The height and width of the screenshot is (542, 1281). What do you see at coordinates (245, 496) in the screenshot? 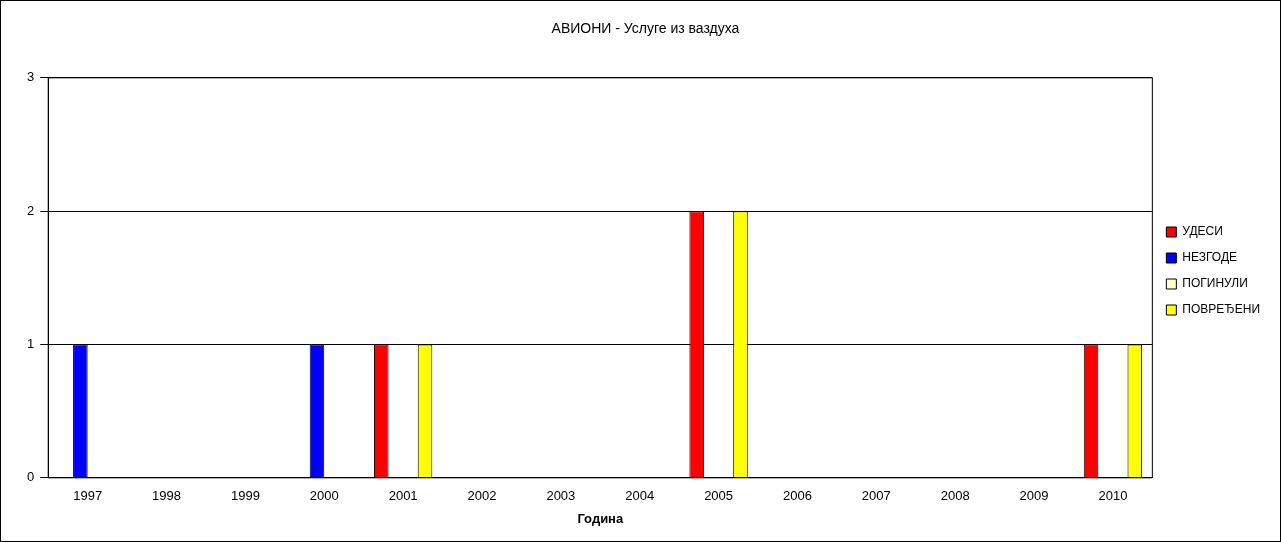
I see `x-tick-label: 1999` at bounding box center [245, 496].